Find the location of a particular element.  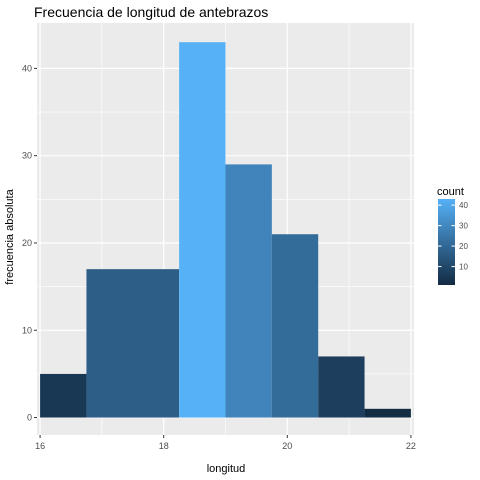

legend-tick-label: 30 is located at coordinates (463, 226).